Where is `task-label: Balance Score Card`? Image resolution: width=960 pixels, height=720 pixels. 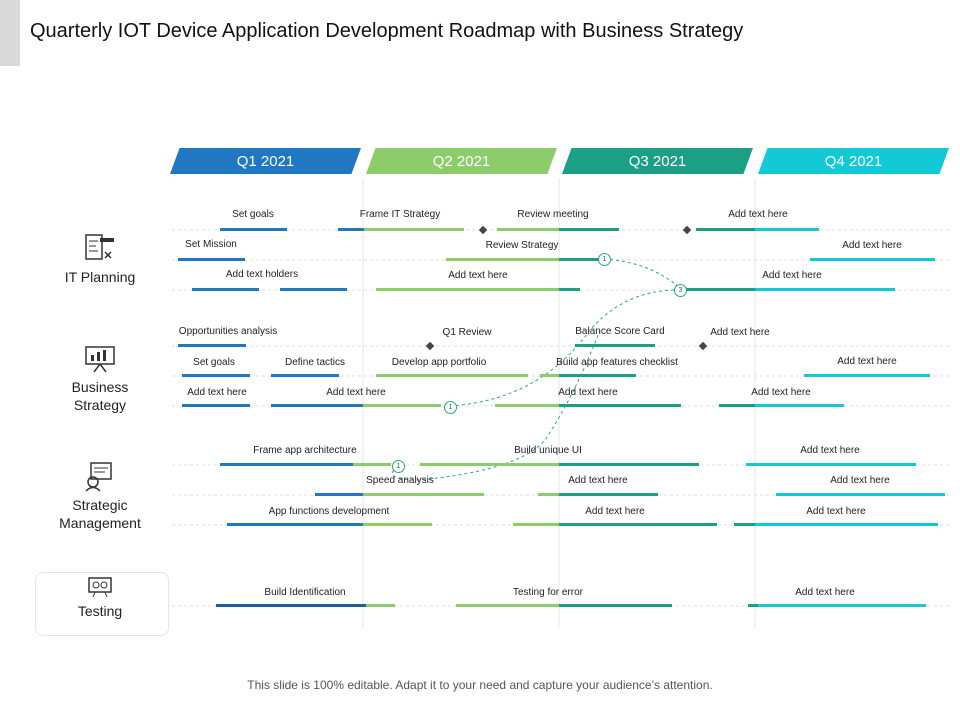
task-label: Balance Score Card is located at coordinates (620, 331).